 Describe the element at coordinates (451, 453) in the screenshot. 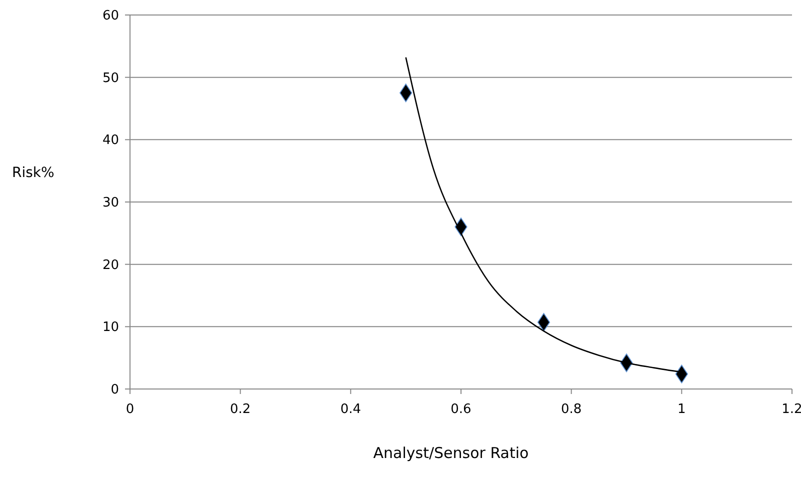

I see `x-axis-title: Analyst/Sensor Ratio` at that location.